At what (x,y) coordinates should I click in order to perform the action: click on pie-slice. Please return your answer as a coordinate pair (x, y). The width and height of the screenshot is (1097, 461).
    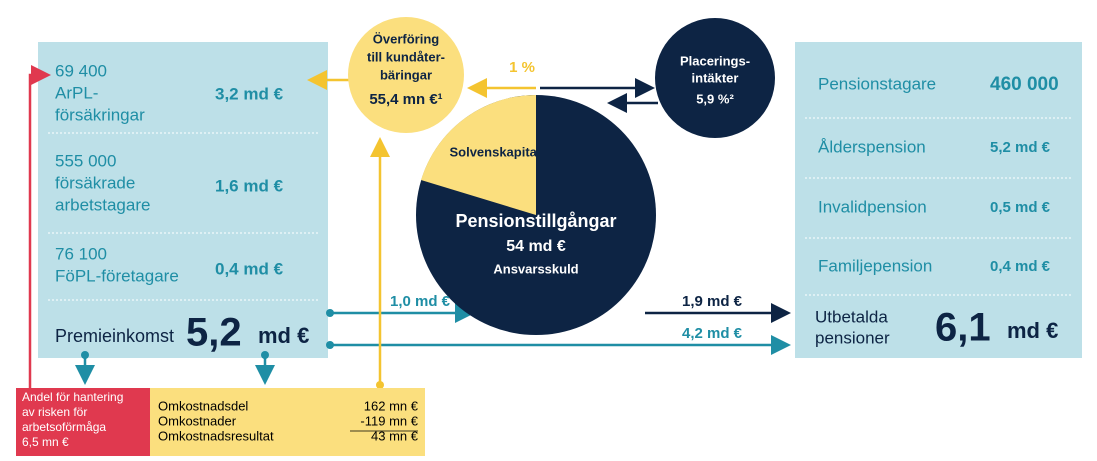
    Looking at the image, I should click on (478, 154).